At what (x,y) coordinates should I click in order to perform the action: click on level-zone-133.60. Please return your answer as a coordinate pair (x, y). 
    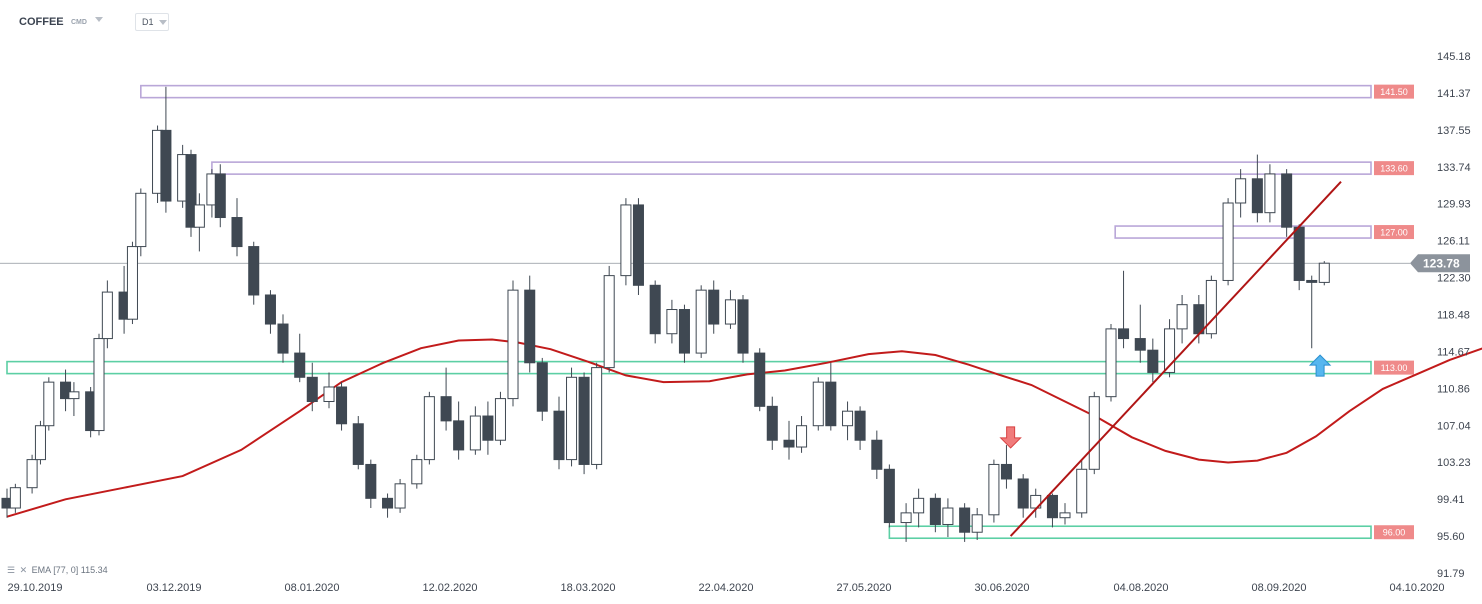
    Looking at the image, I should click on (791, 168).